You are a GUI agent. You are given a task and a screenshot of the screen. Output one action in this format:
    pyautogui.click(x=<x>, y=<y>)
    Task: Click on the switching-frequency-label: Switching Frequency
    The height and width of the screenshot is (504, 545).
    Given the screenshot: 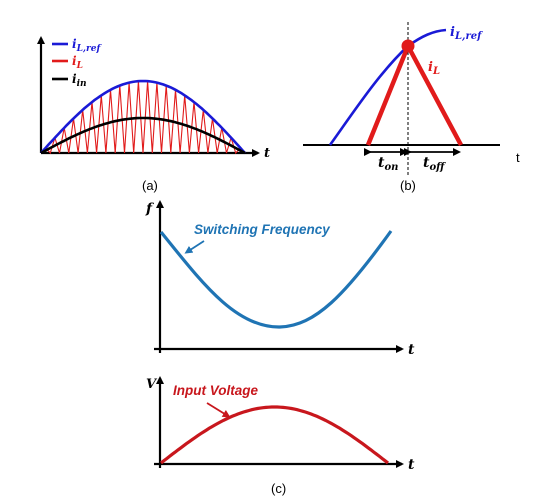 What is the action you would take?
    pyautogui.click(x=262, y=229)
    